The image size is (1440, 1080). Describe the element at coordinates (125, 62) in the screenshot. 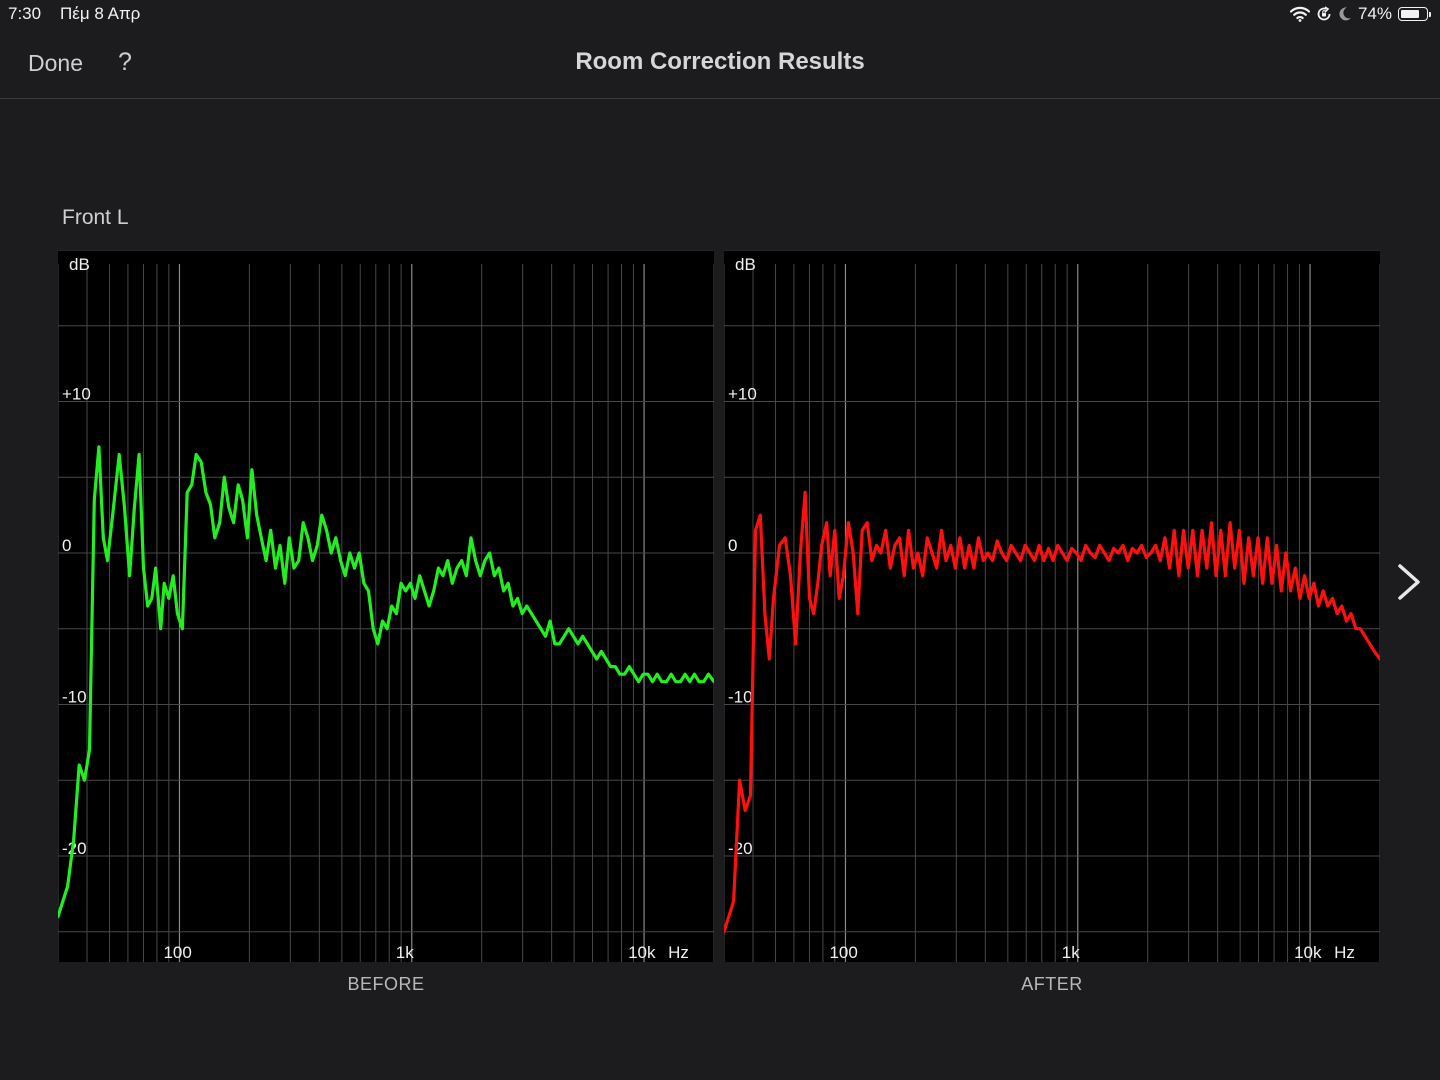

I see `help-button: ?` at that location.